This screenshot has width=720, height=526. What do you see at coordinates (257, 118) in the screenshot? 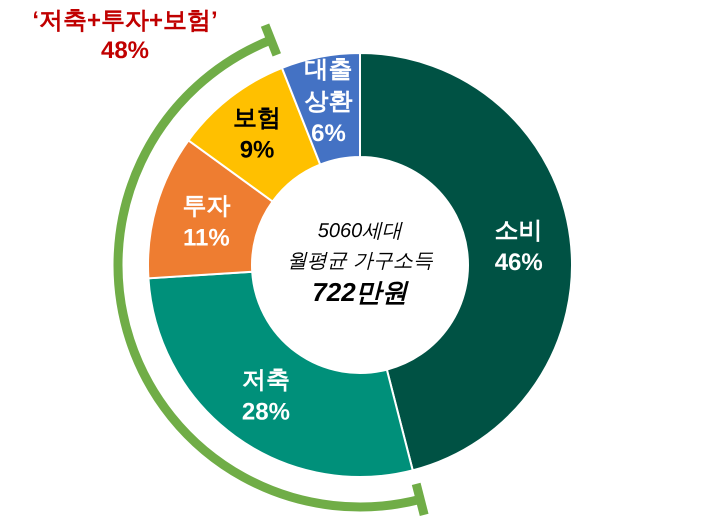
I see `slice-label: 보험` at bounding box center [257, 118].